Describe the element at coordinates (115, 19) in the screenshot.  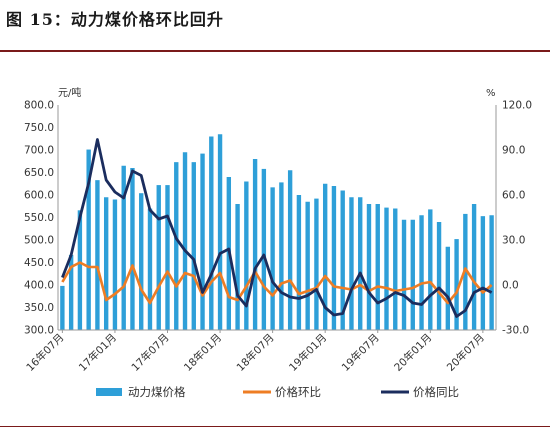
I see `figure-title: 图 15：动力煤价格环比回升` at that location.